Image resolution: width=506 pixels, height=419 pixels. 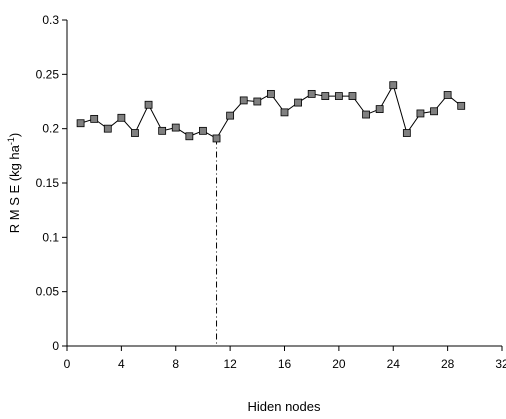 What do you see at coordinates (500, 364) in the screenshot?
I see `x-tick-label: 32` at bounding box center [500, 364].